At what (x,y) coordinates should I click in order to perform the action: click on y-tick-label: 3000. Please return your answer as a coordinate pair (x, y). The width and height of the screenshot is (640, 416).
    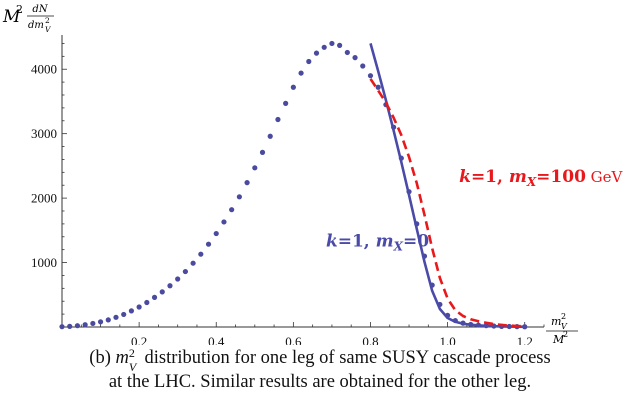
    Looking at the image, I should click on (44, 133).